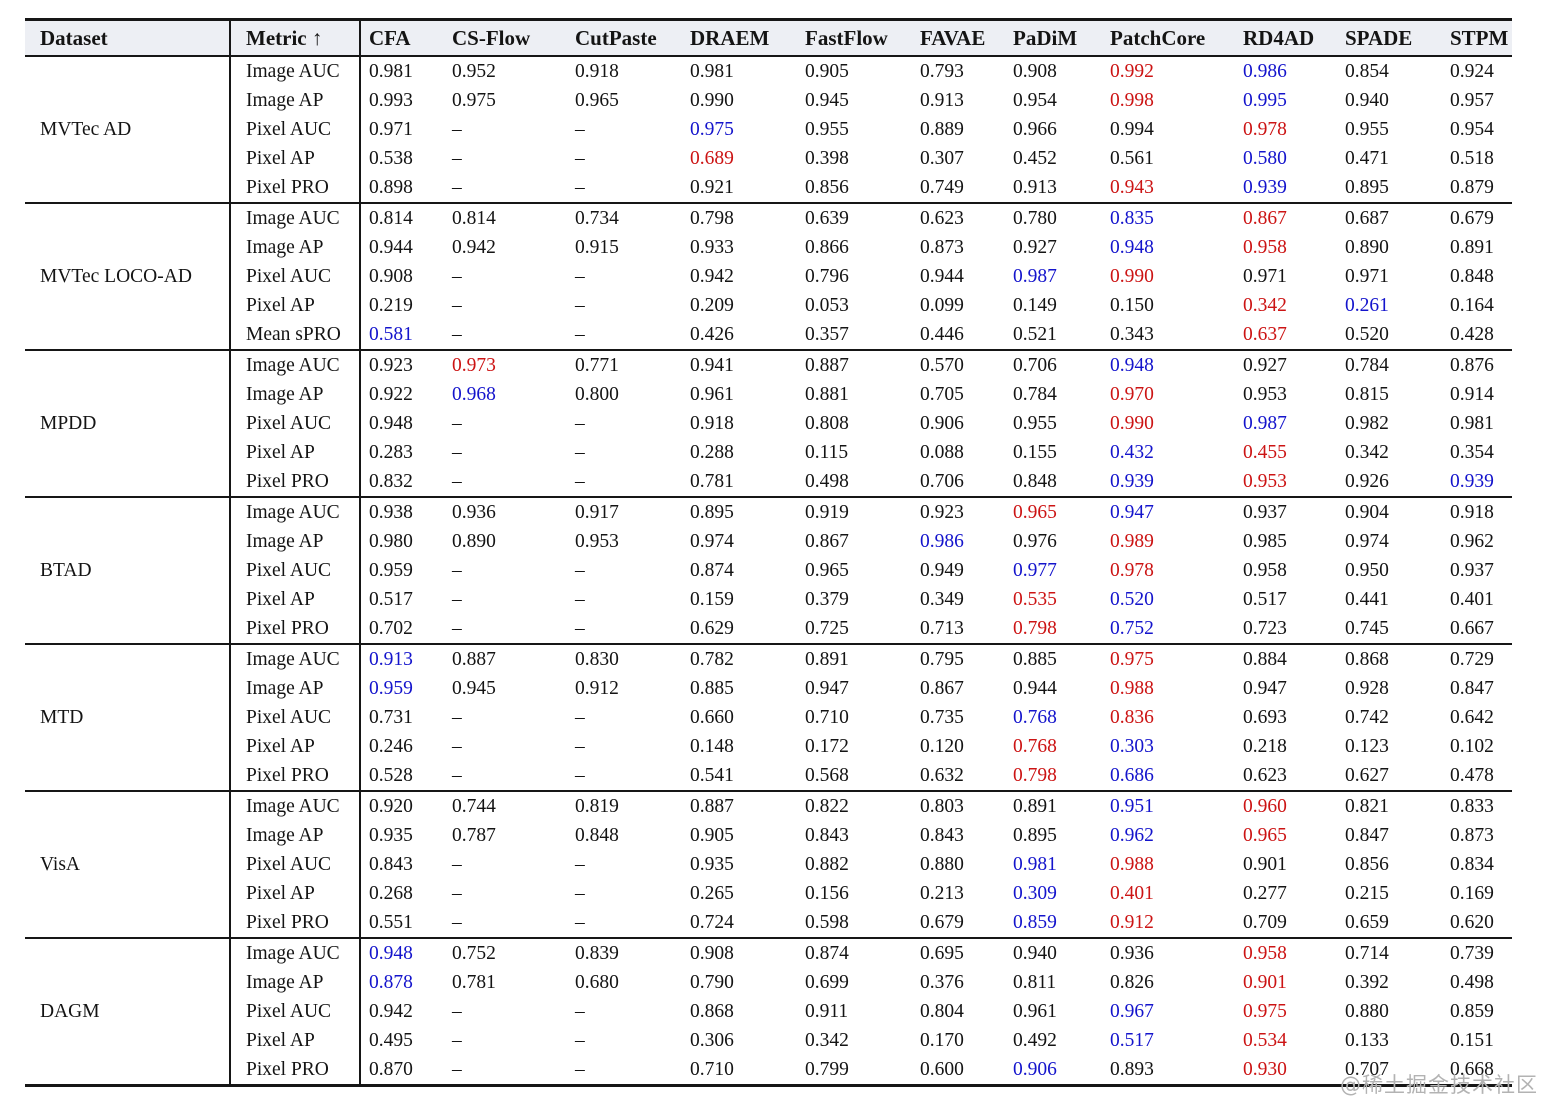 The image size is (1554, 1105). I want to click on value-cell: 0.268, so click(391, 893).